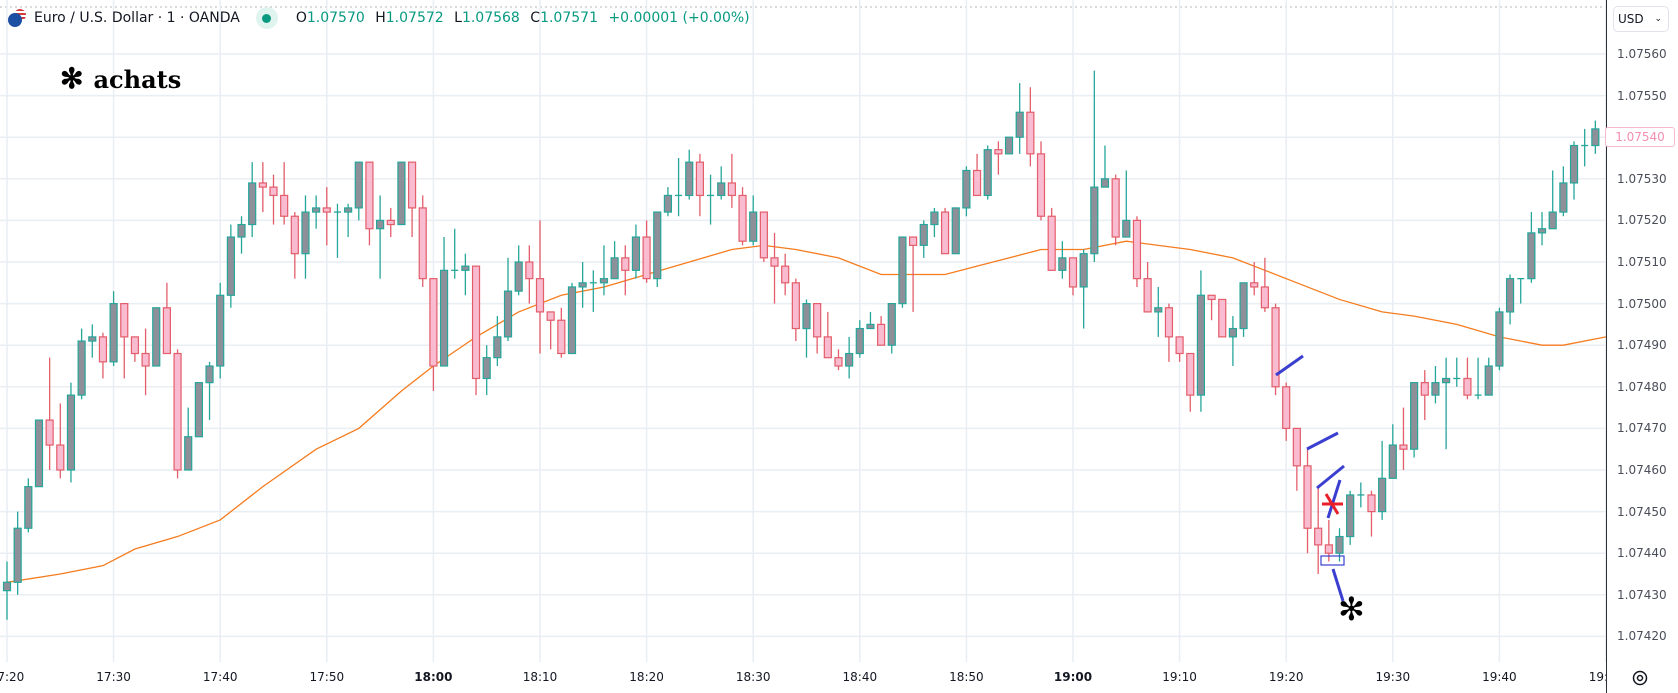 The image size is (1678, 693). Describe the element at coordinates (301, 18) in the screenshot. I see `open-label: O` at that location.